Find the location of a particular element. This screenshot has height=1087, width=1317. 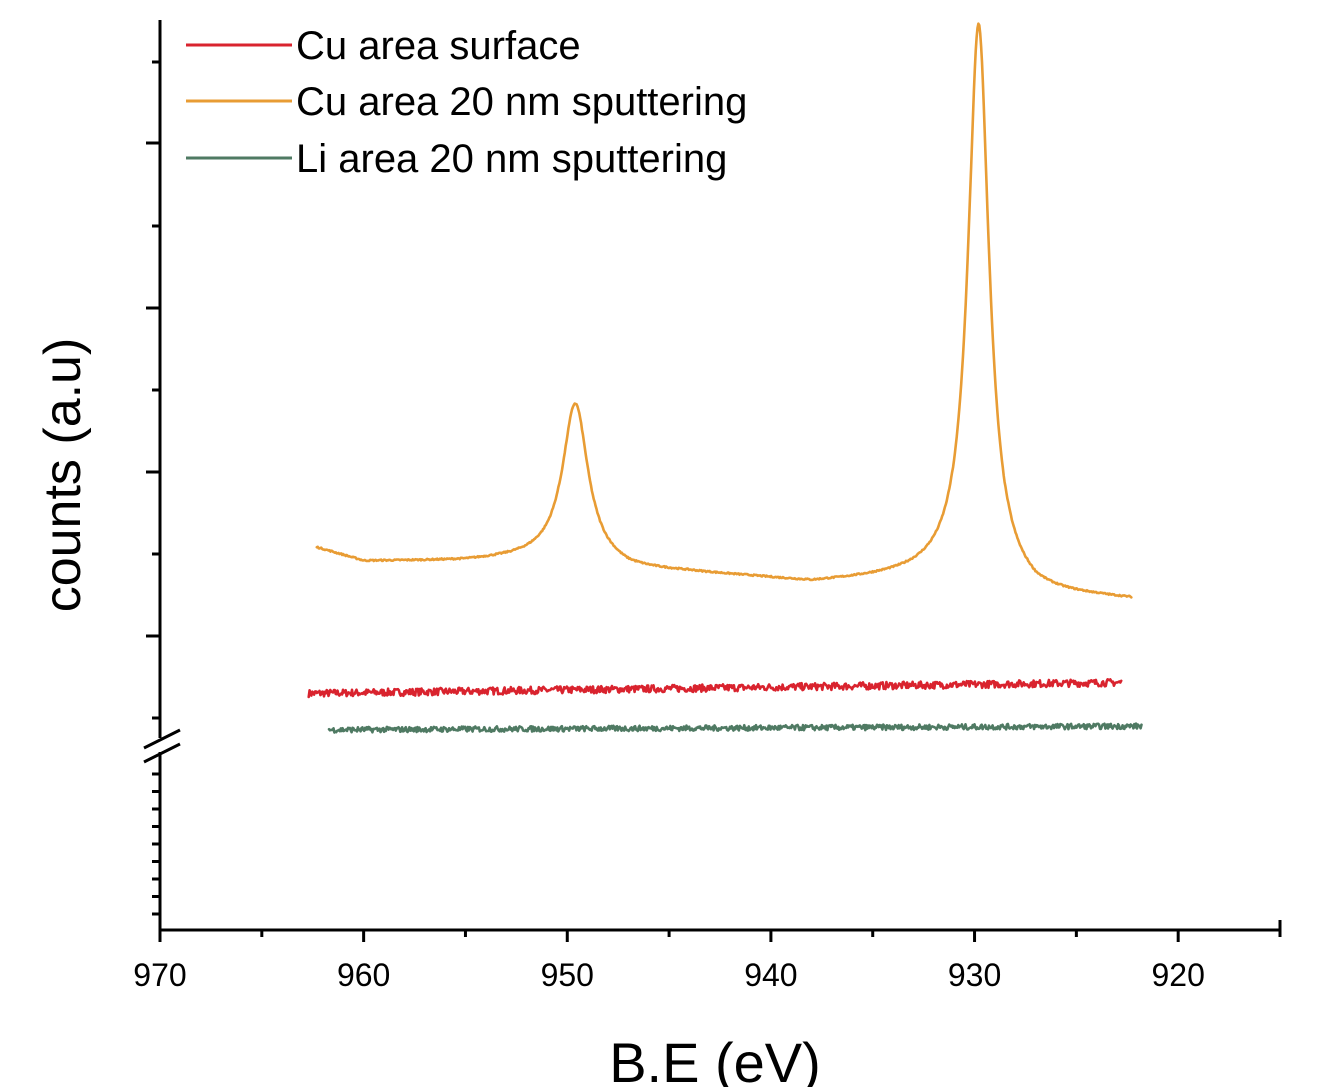

x-tick-label: 930 is located at coordinates (974, 975).